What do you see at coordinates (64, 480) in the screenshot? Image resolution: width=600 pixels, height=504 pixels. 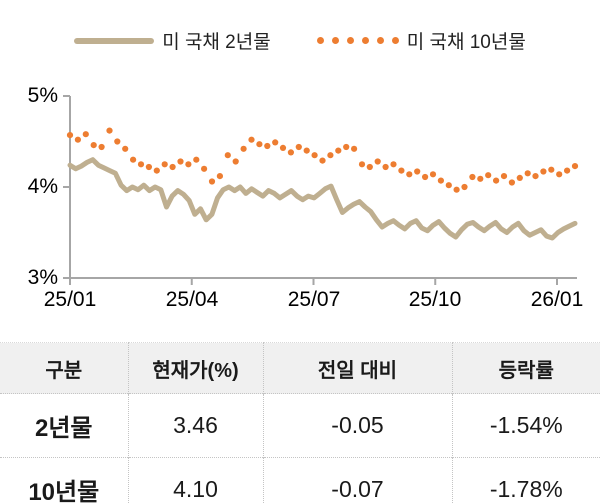 I see `row-label-10y: 10년물` at bounding box center [64, 480].